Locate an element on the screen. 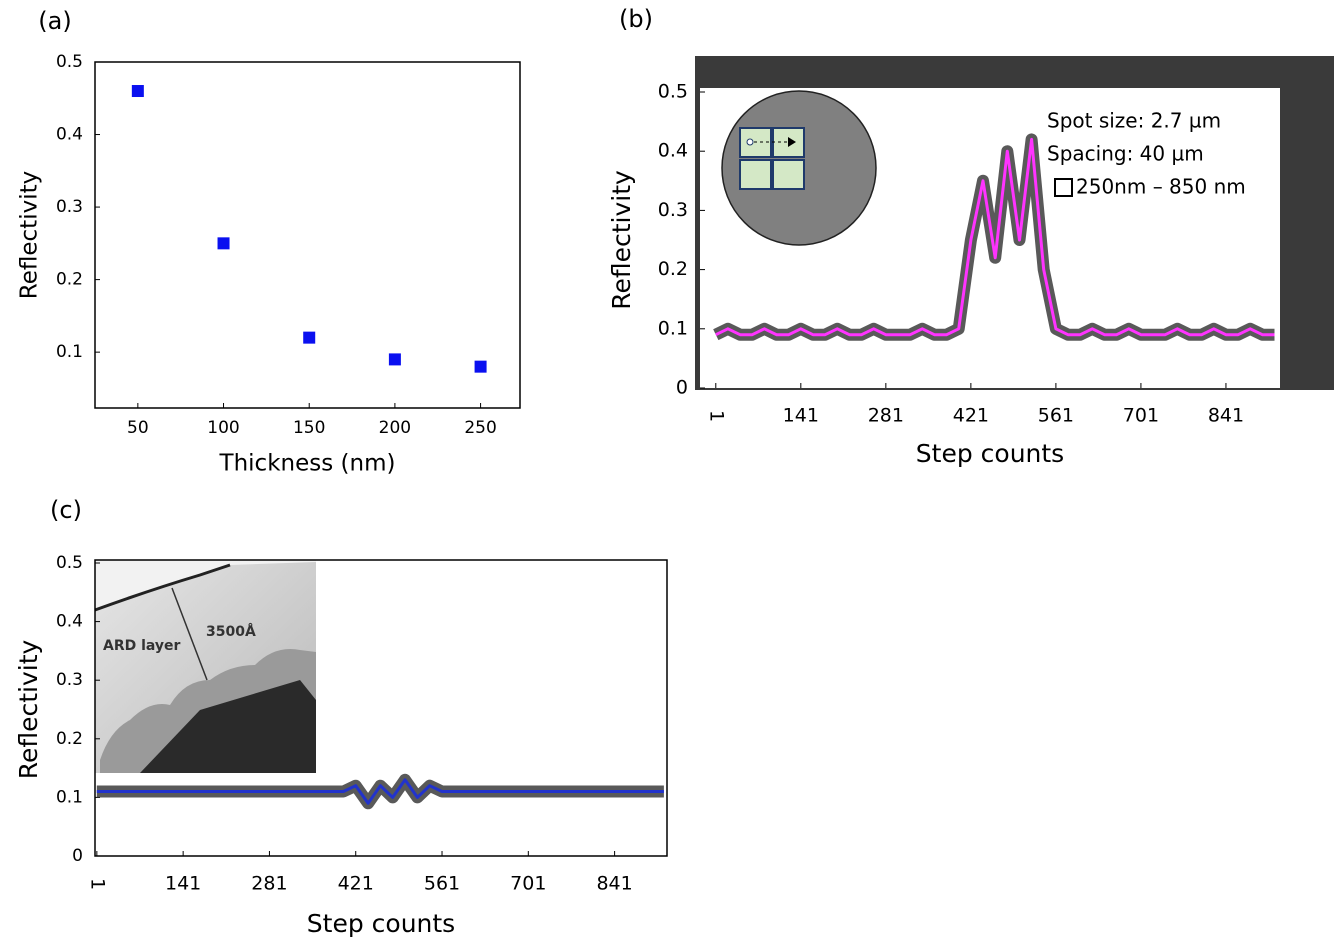  x-tick-label: 200 is located at coordinates (395, 428).